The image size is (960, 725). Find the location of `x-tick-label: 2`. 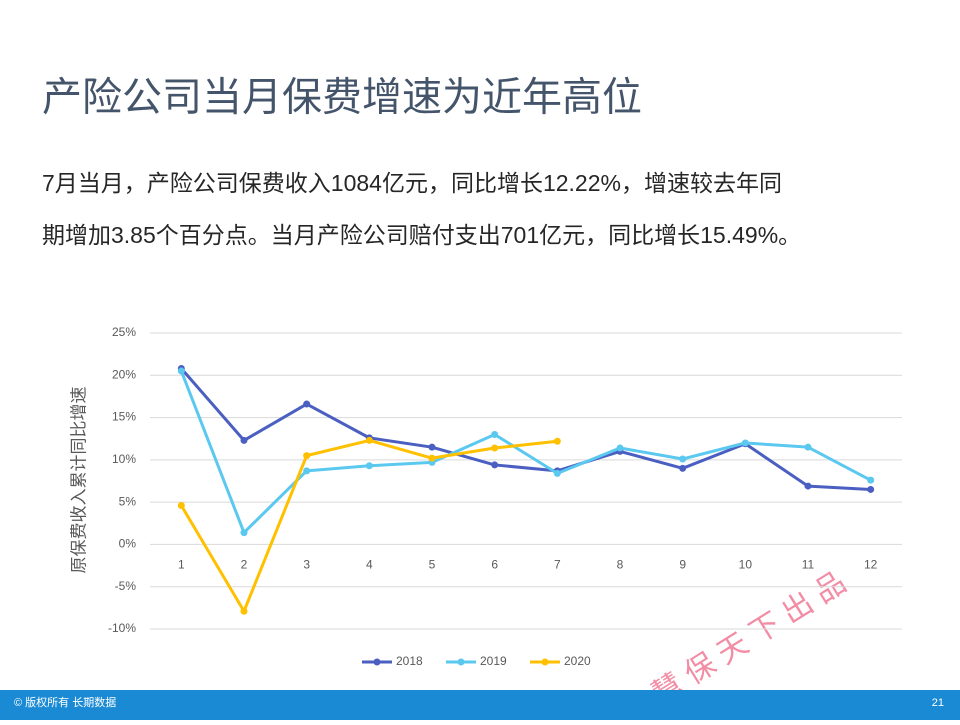

x-tick-label: 2 is located at coordinates (244, 565).